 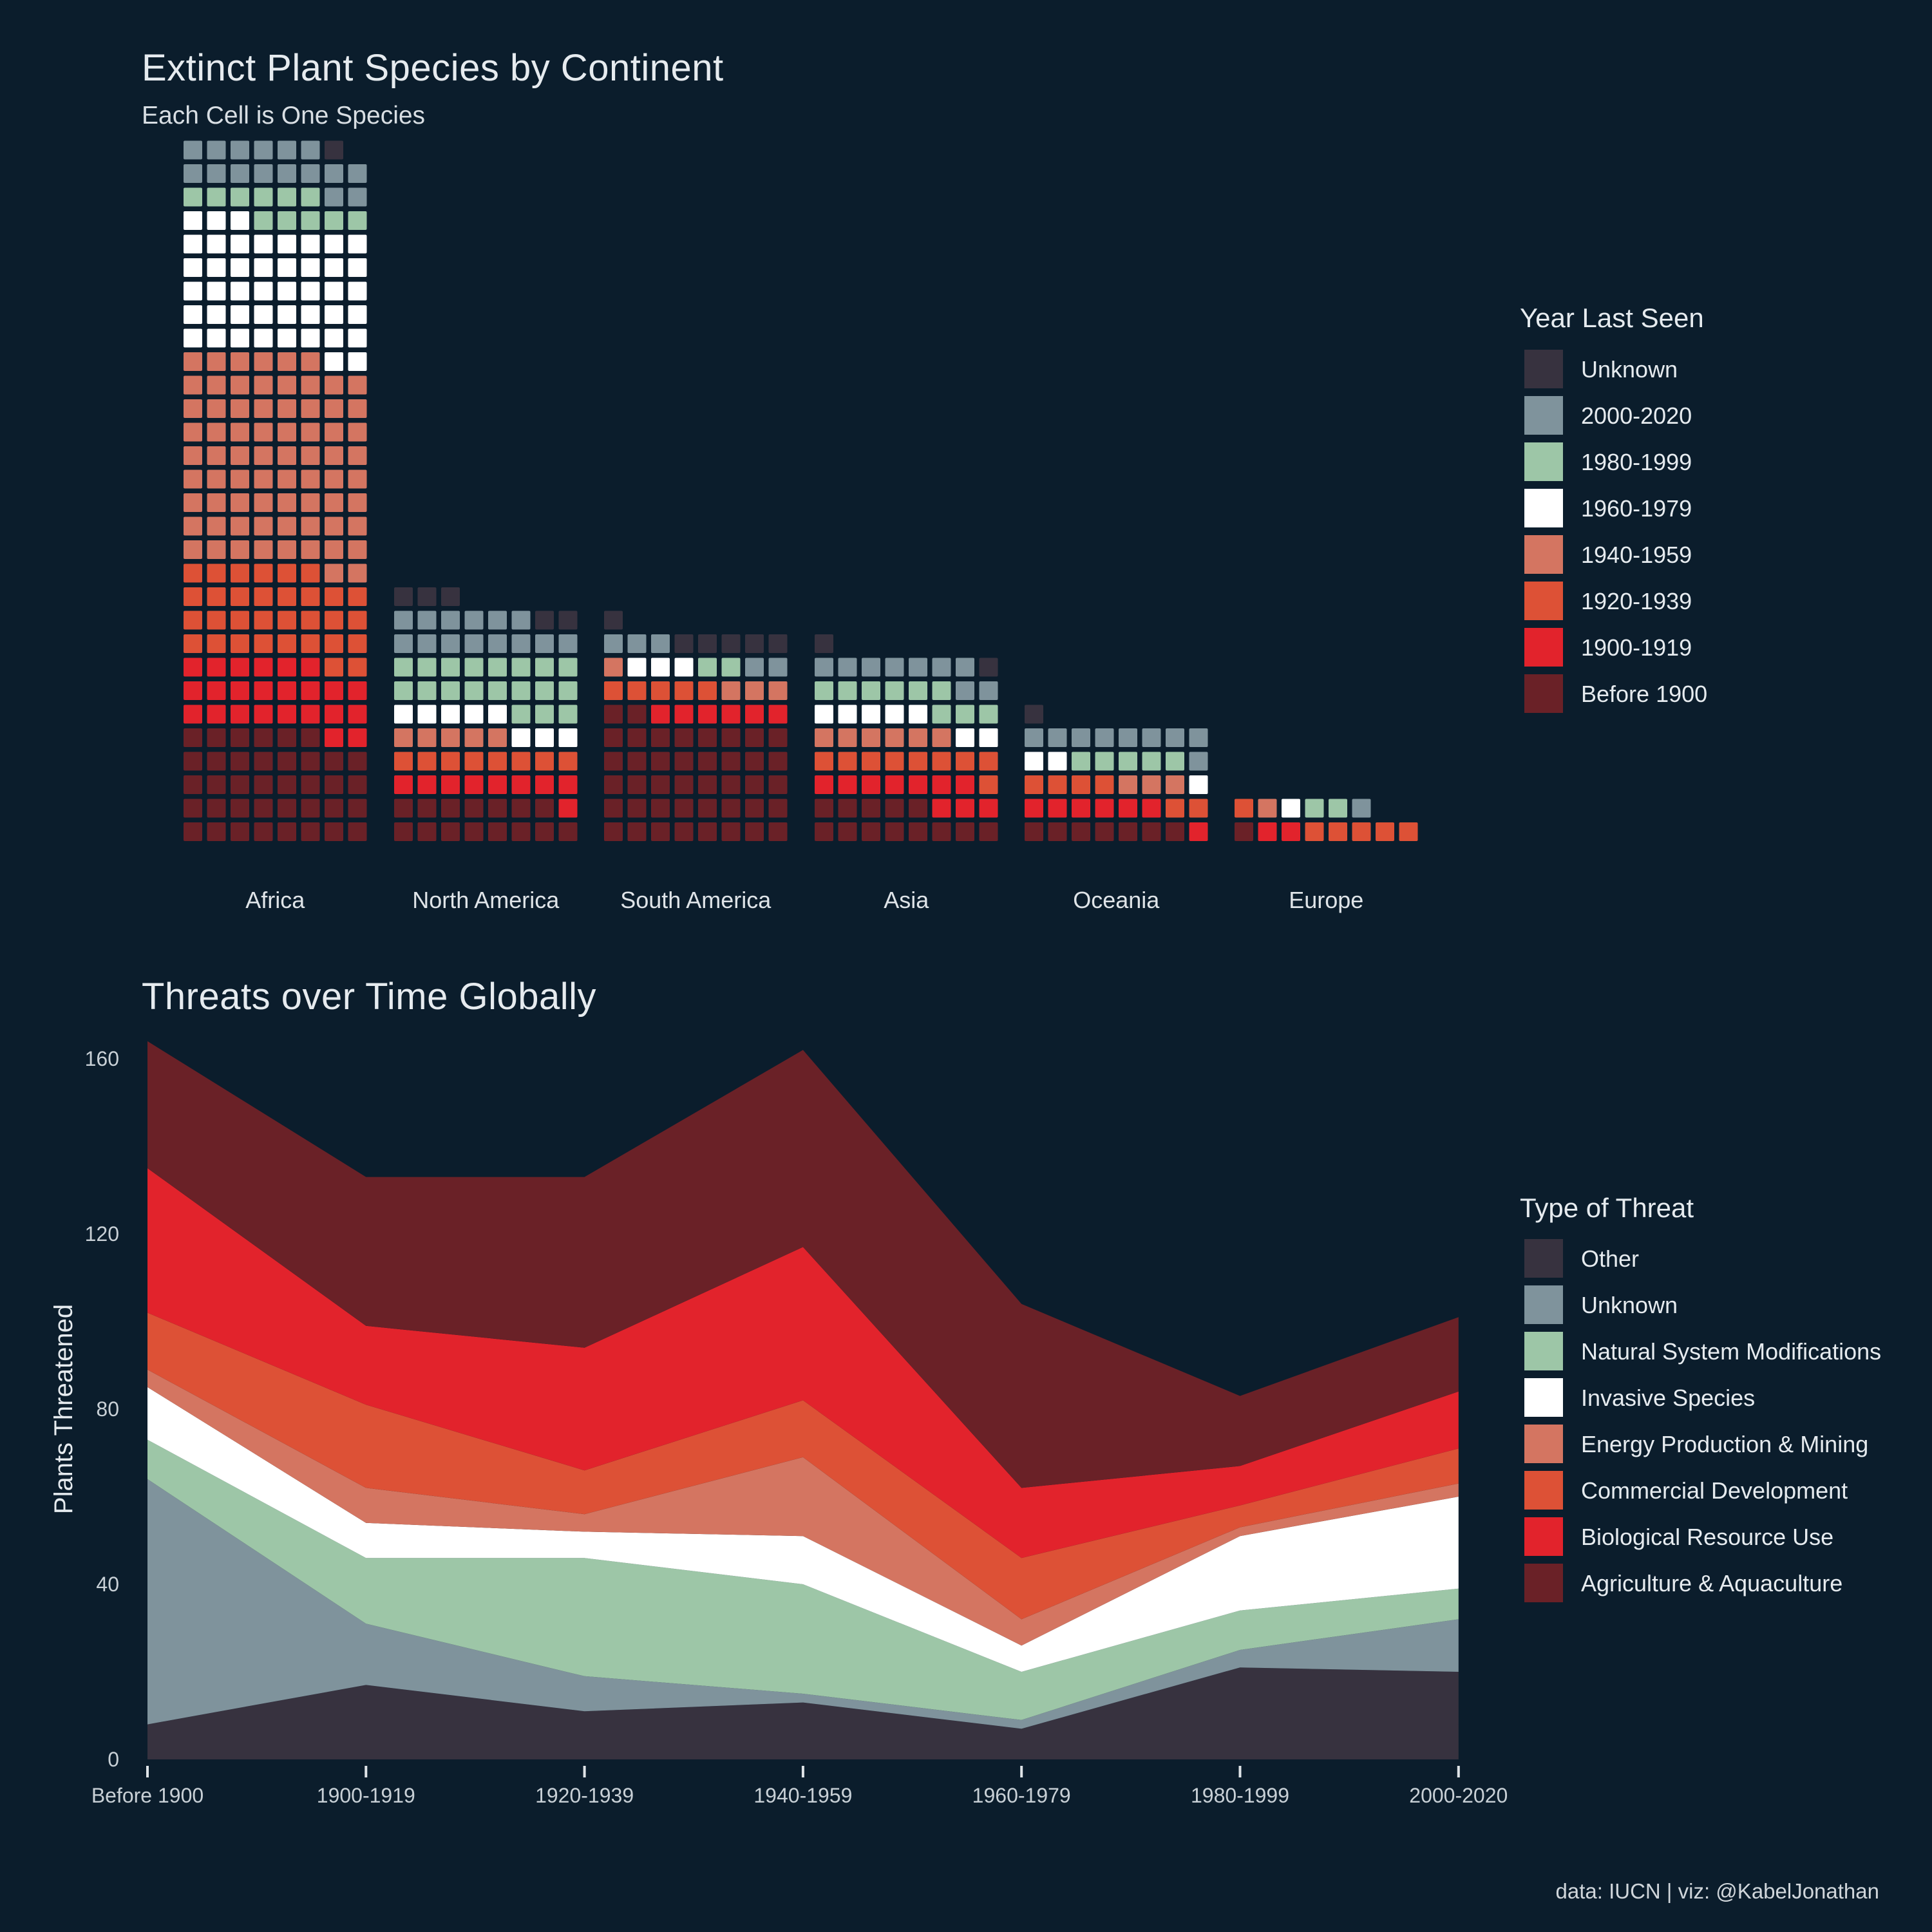 I want to click on legend-label: Before 1900, so click(x=1644, y=694).